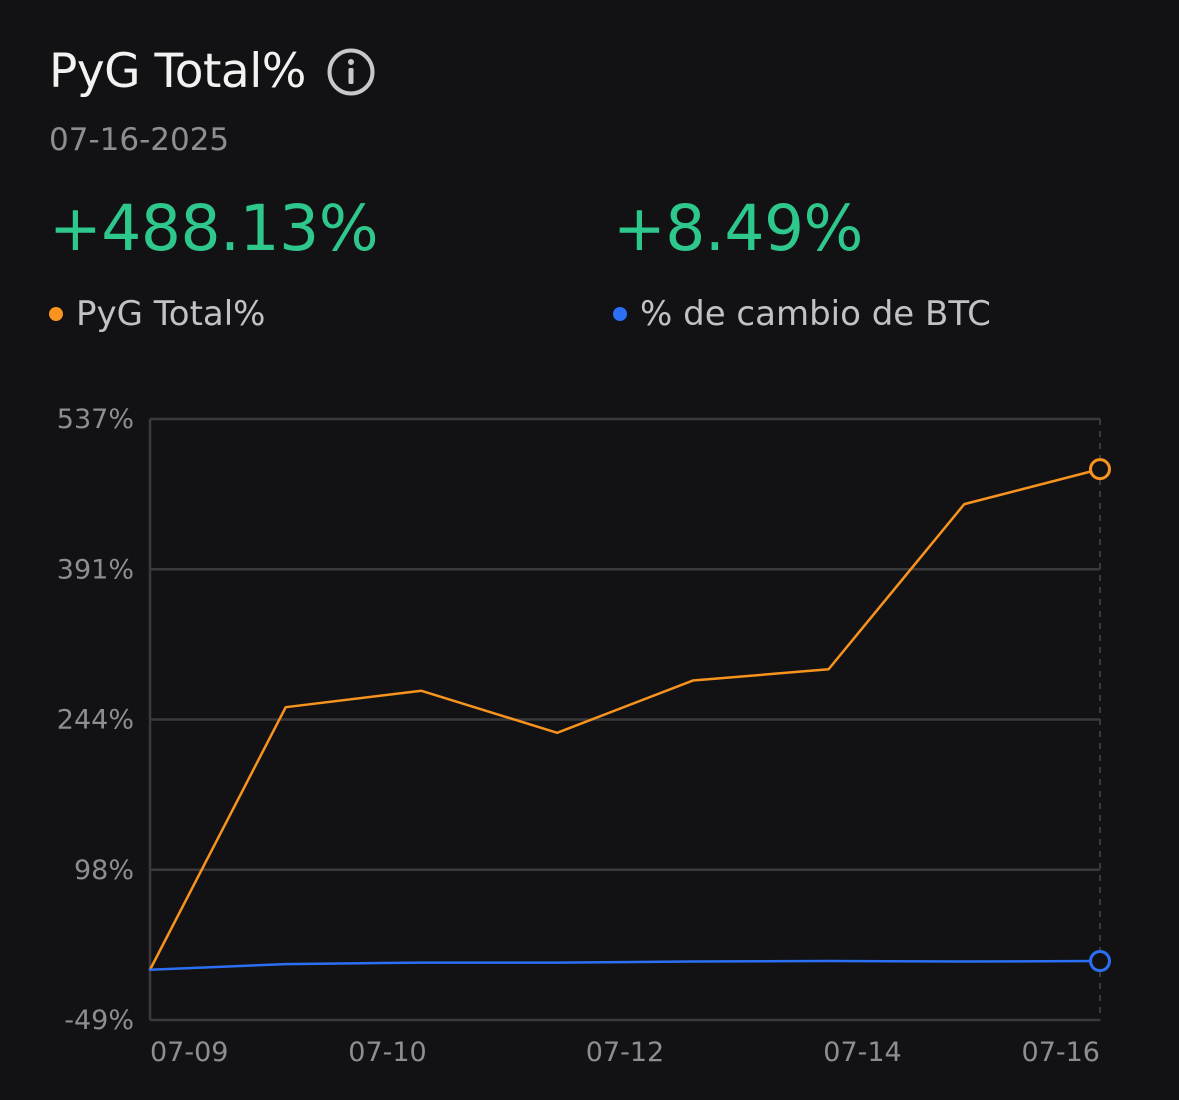 Image resolution: width=1179 pixels, height=1100 pixels. What do you see at coordinates (177, 71) in the screenshot?
I see `chart-title: PyG Total%` at bounding box center [177, 71].